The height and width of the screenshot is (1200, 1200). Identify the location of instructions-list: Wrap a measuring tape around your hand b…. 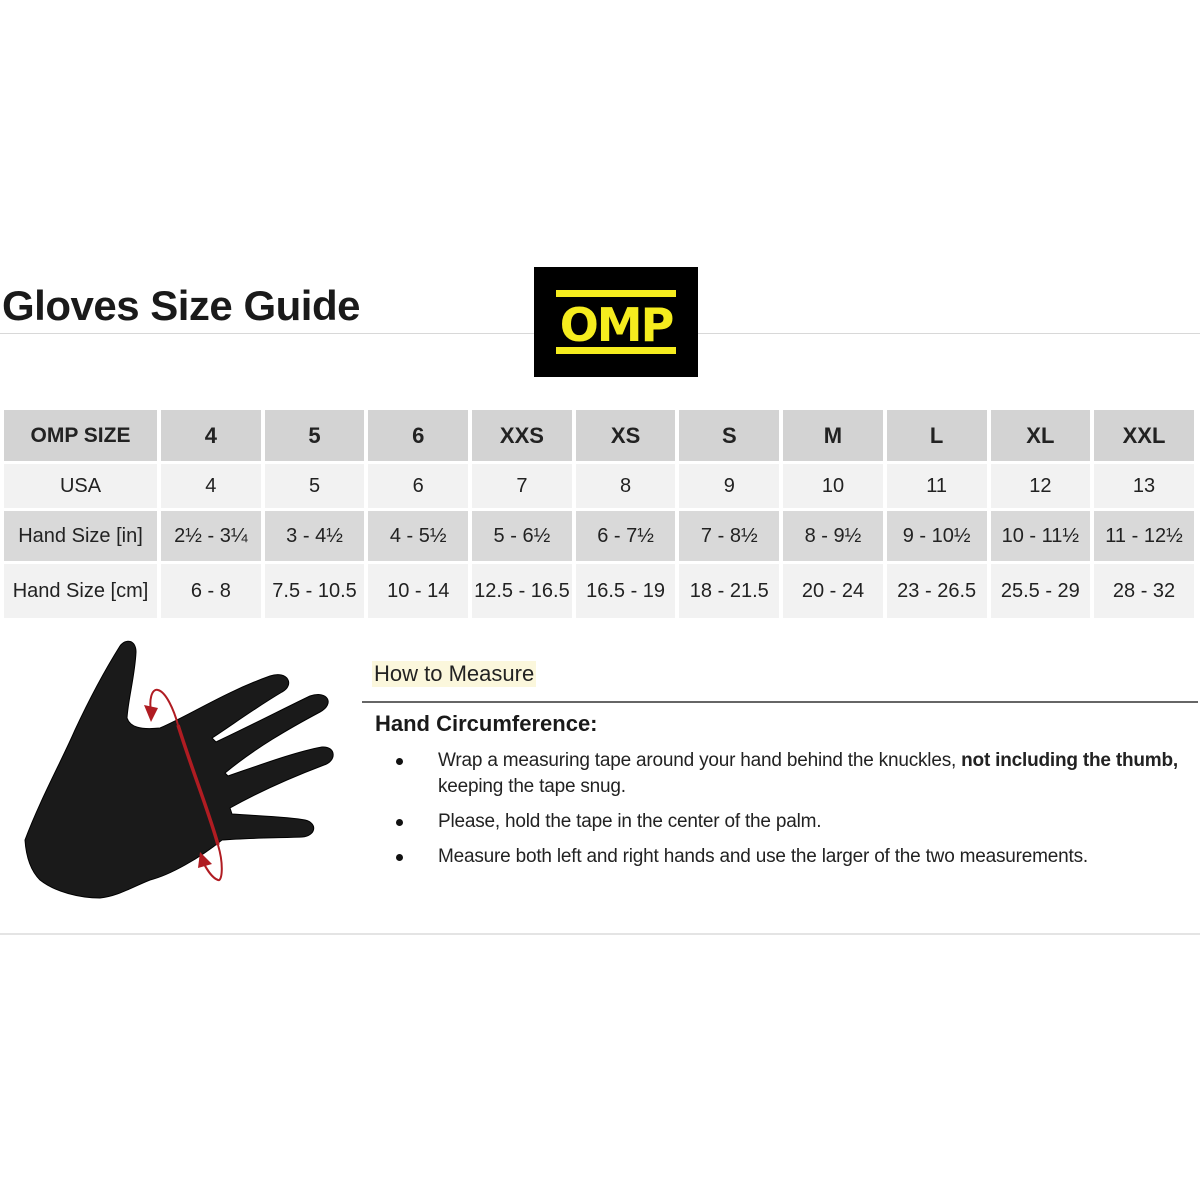
(794, 813).